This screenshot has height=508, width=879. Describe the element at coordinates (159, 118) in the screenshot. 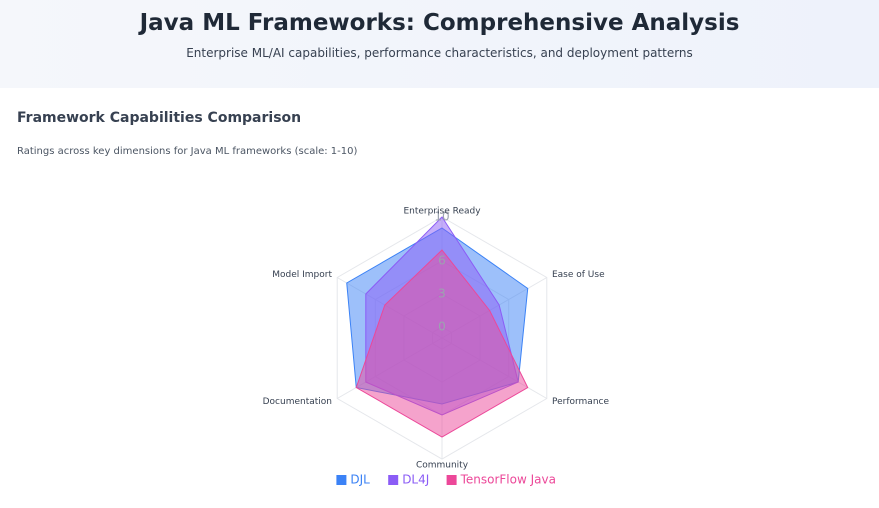

I see `chart-title: Framework Capabilities Comparison` at that location.